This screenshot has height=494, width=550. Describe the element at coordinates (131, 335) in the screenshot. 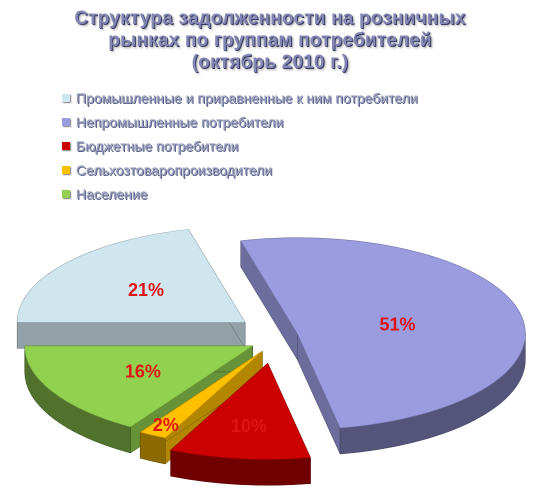

I see `pie-slice-wall-industrial-start` at that location.